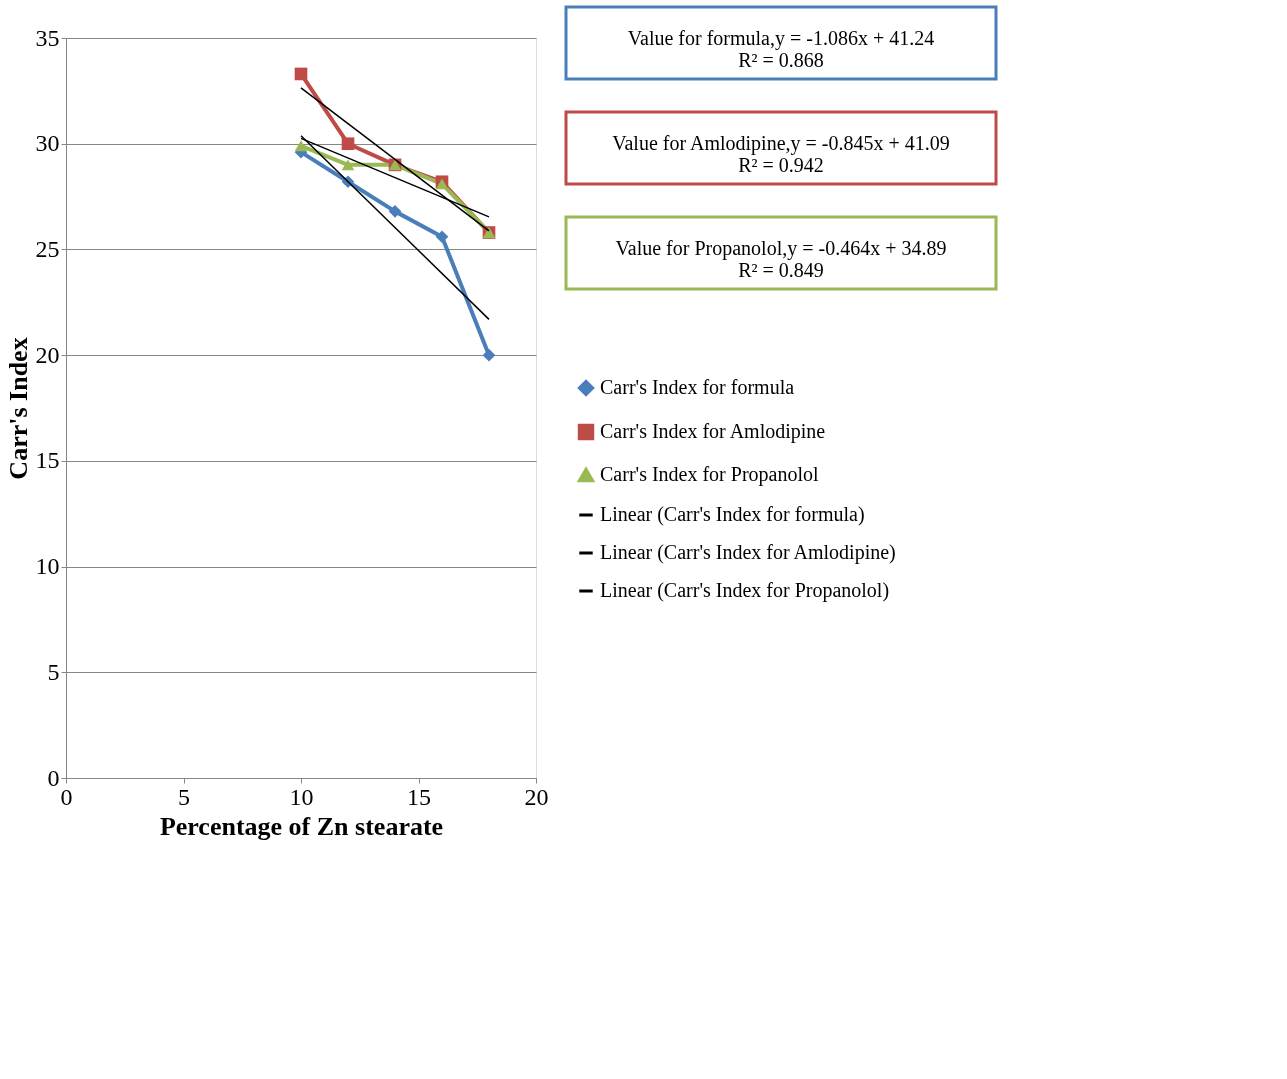  Describe the element at coordinates (47, 460) in the screenshot. I see `y-tick-label: 15` at that location.